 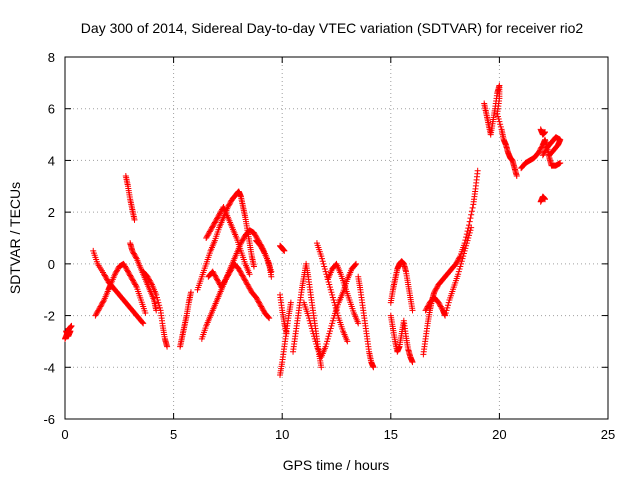 I want to click on x-tick-label: 20, so click(x=499, y=434).